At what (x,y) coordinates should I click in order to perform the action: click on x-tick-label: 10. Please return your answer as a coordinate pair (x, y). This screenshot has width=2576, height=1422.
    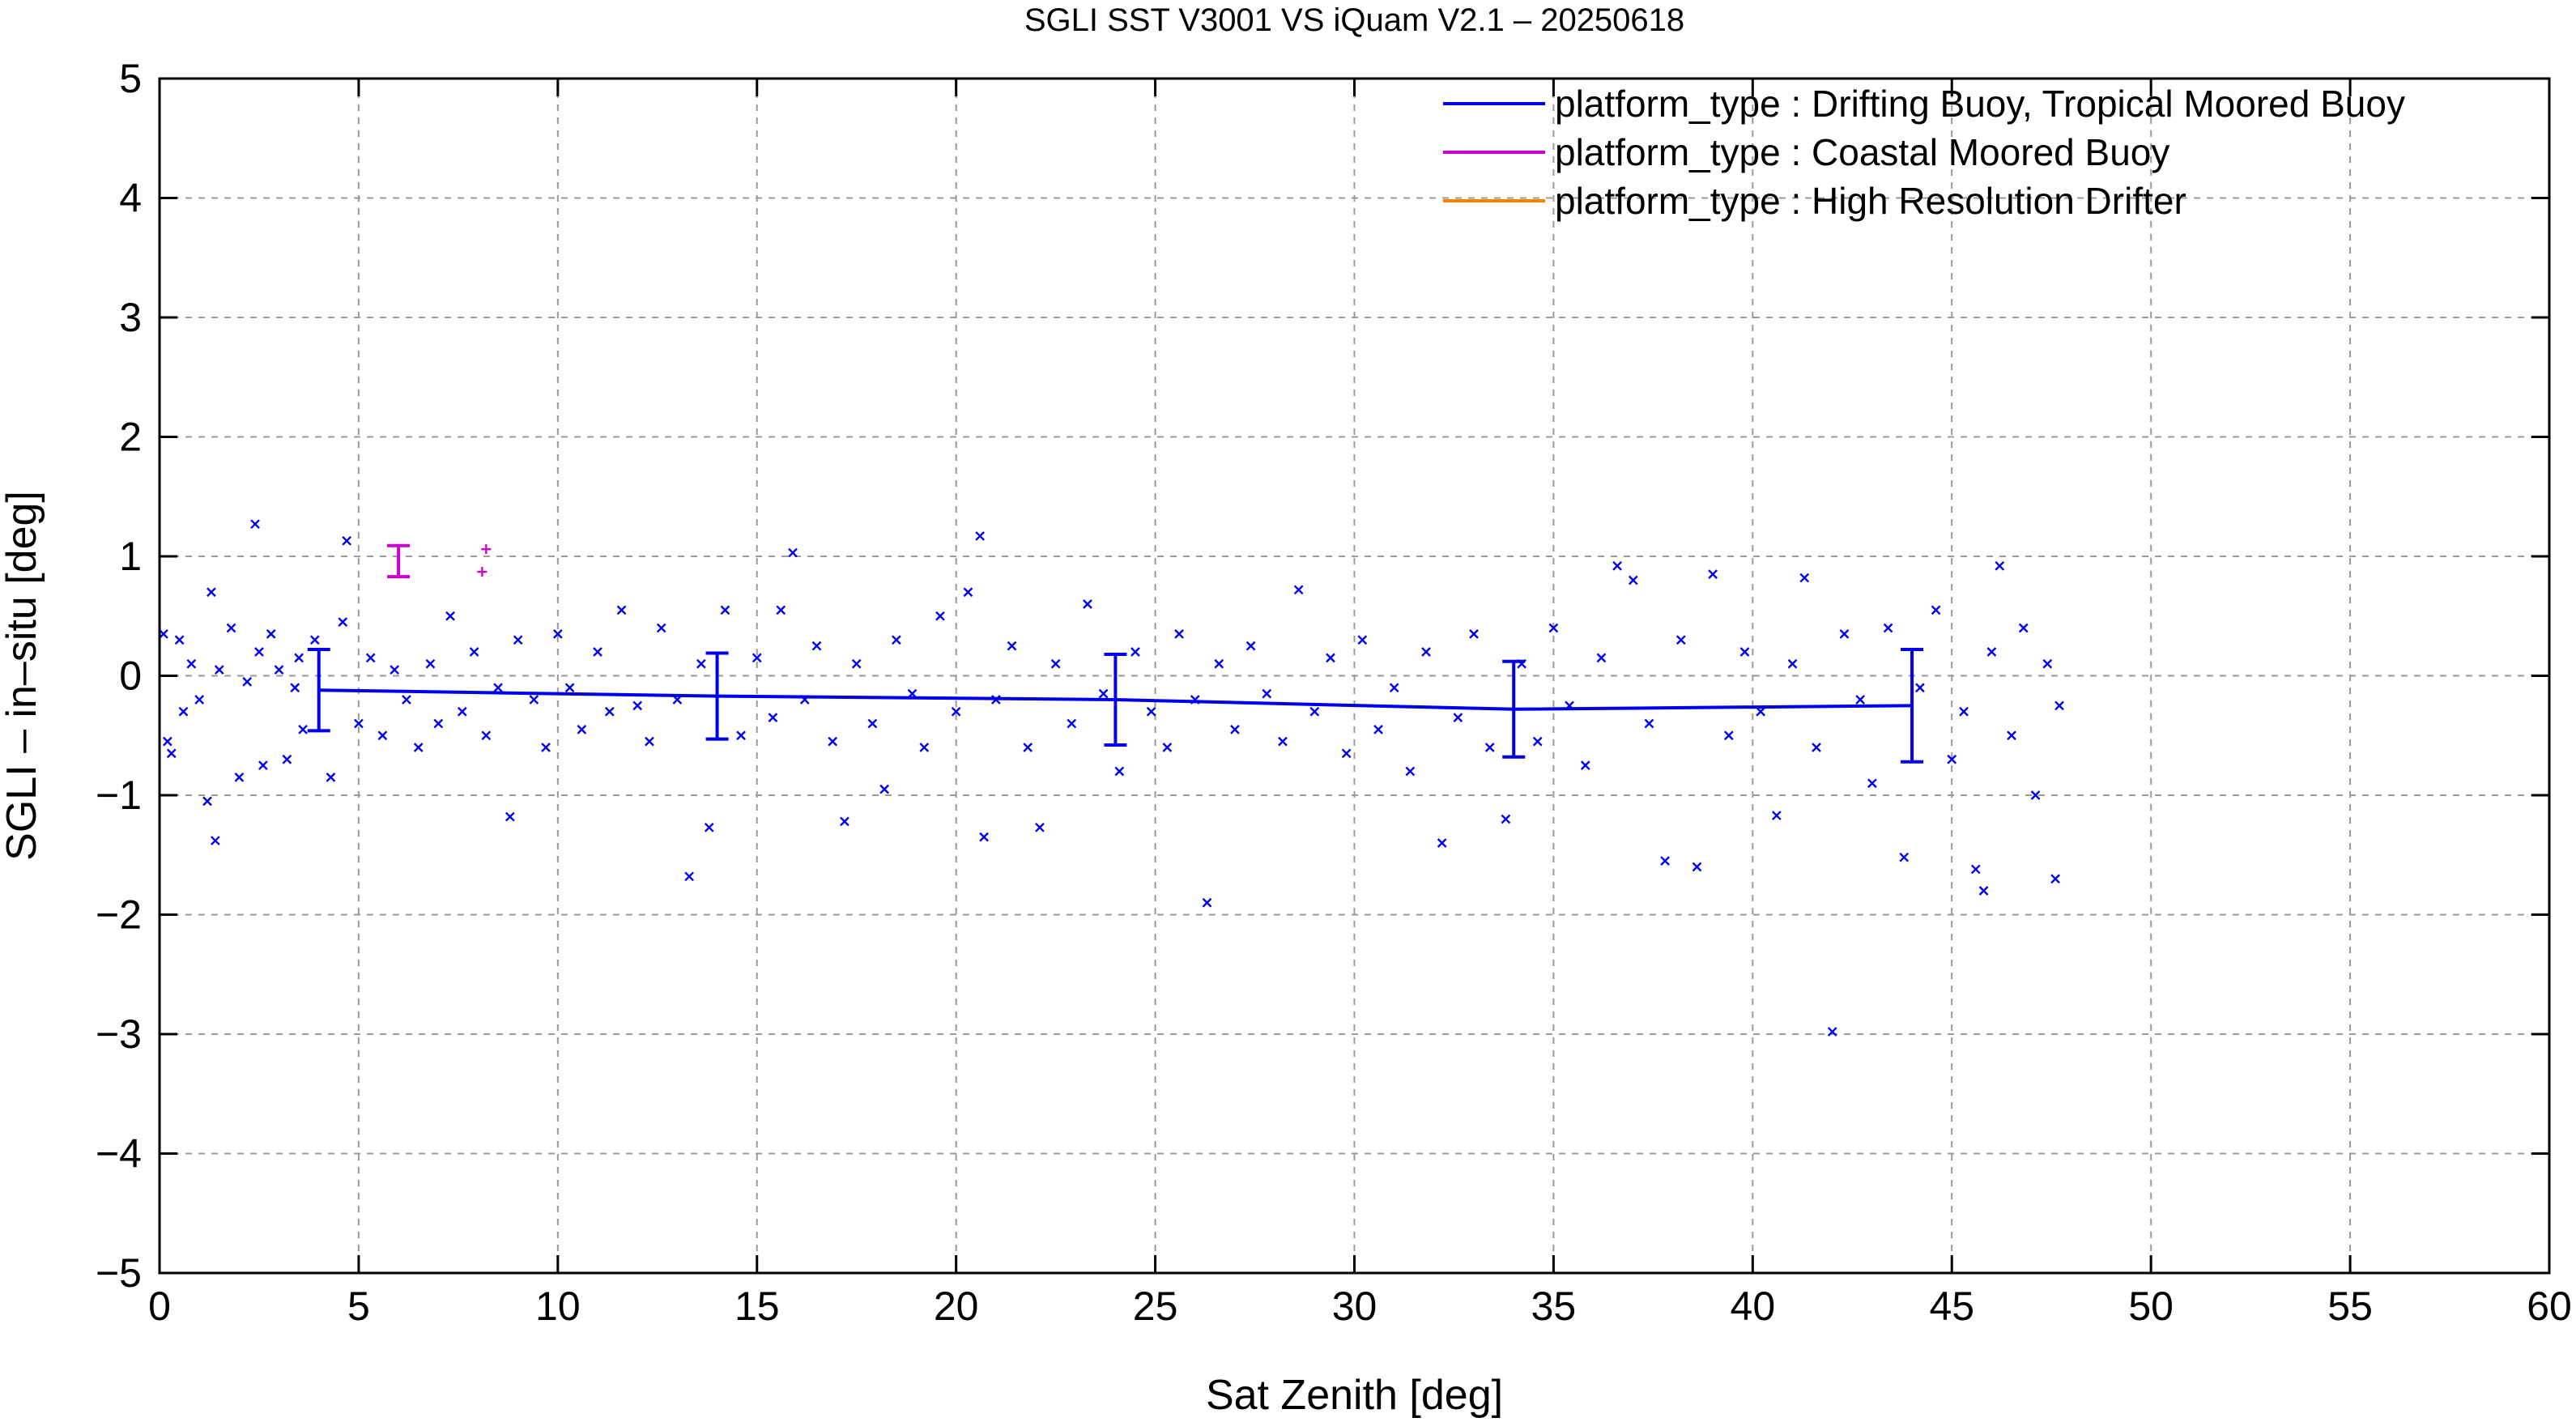
    Looking at the image, I should click on (558, 1306).